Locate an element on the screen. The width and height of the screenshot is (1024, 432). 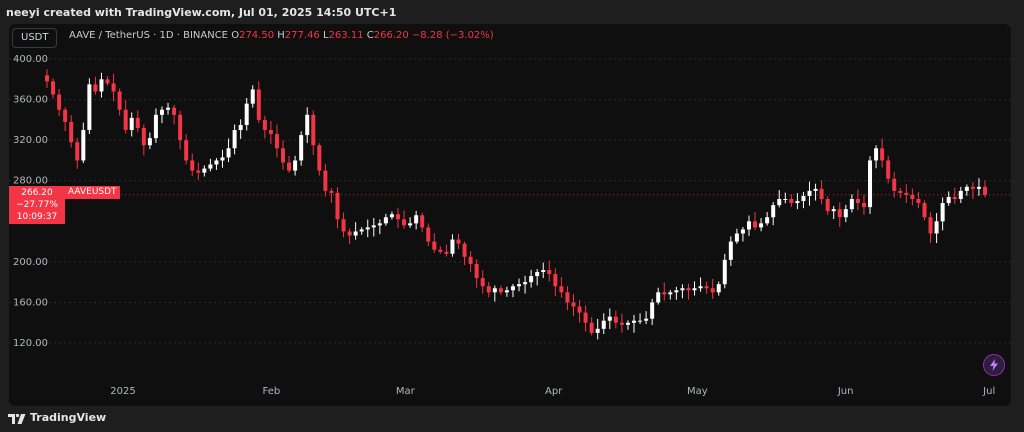
x-tick-label: Jun is located at coordinates (845, 391).